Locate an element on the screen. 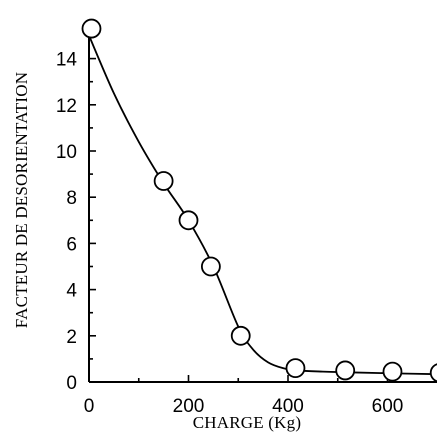 The width and height of the screenshot is (437, 436). x-tick-label: 200 is located at coordinates (189, 406).